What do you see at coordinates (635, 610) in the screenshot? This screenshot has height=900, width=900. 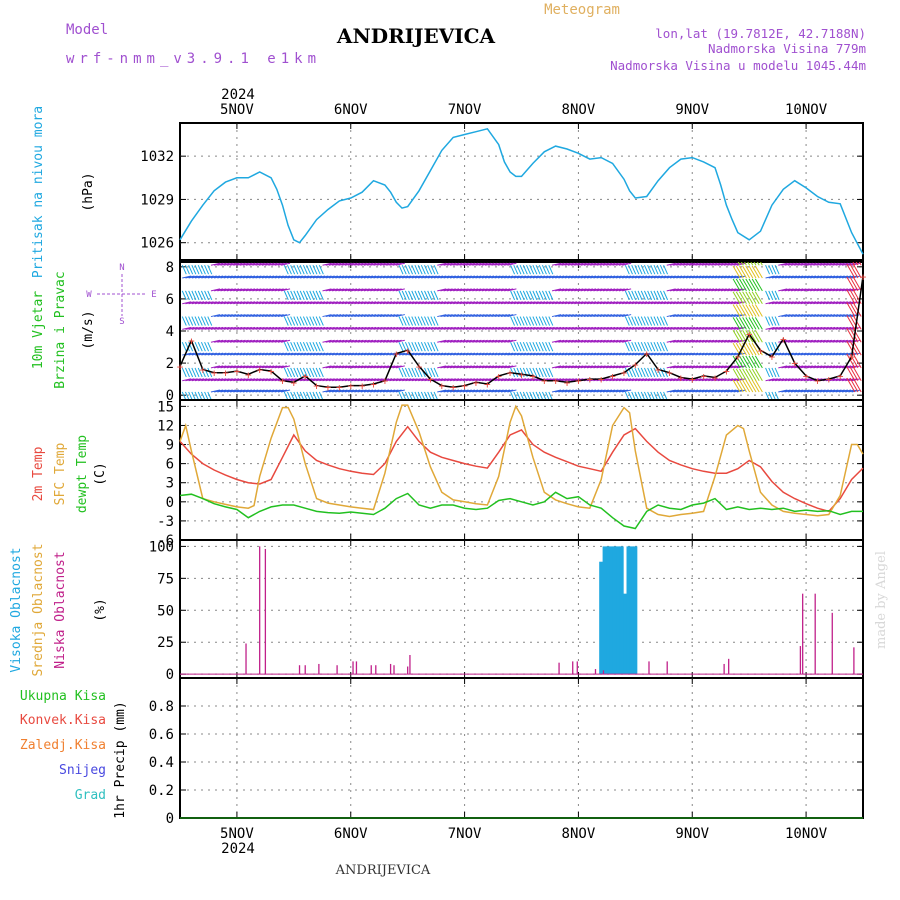 I see `high-cloud-bar` at bounding box center [635, 610].